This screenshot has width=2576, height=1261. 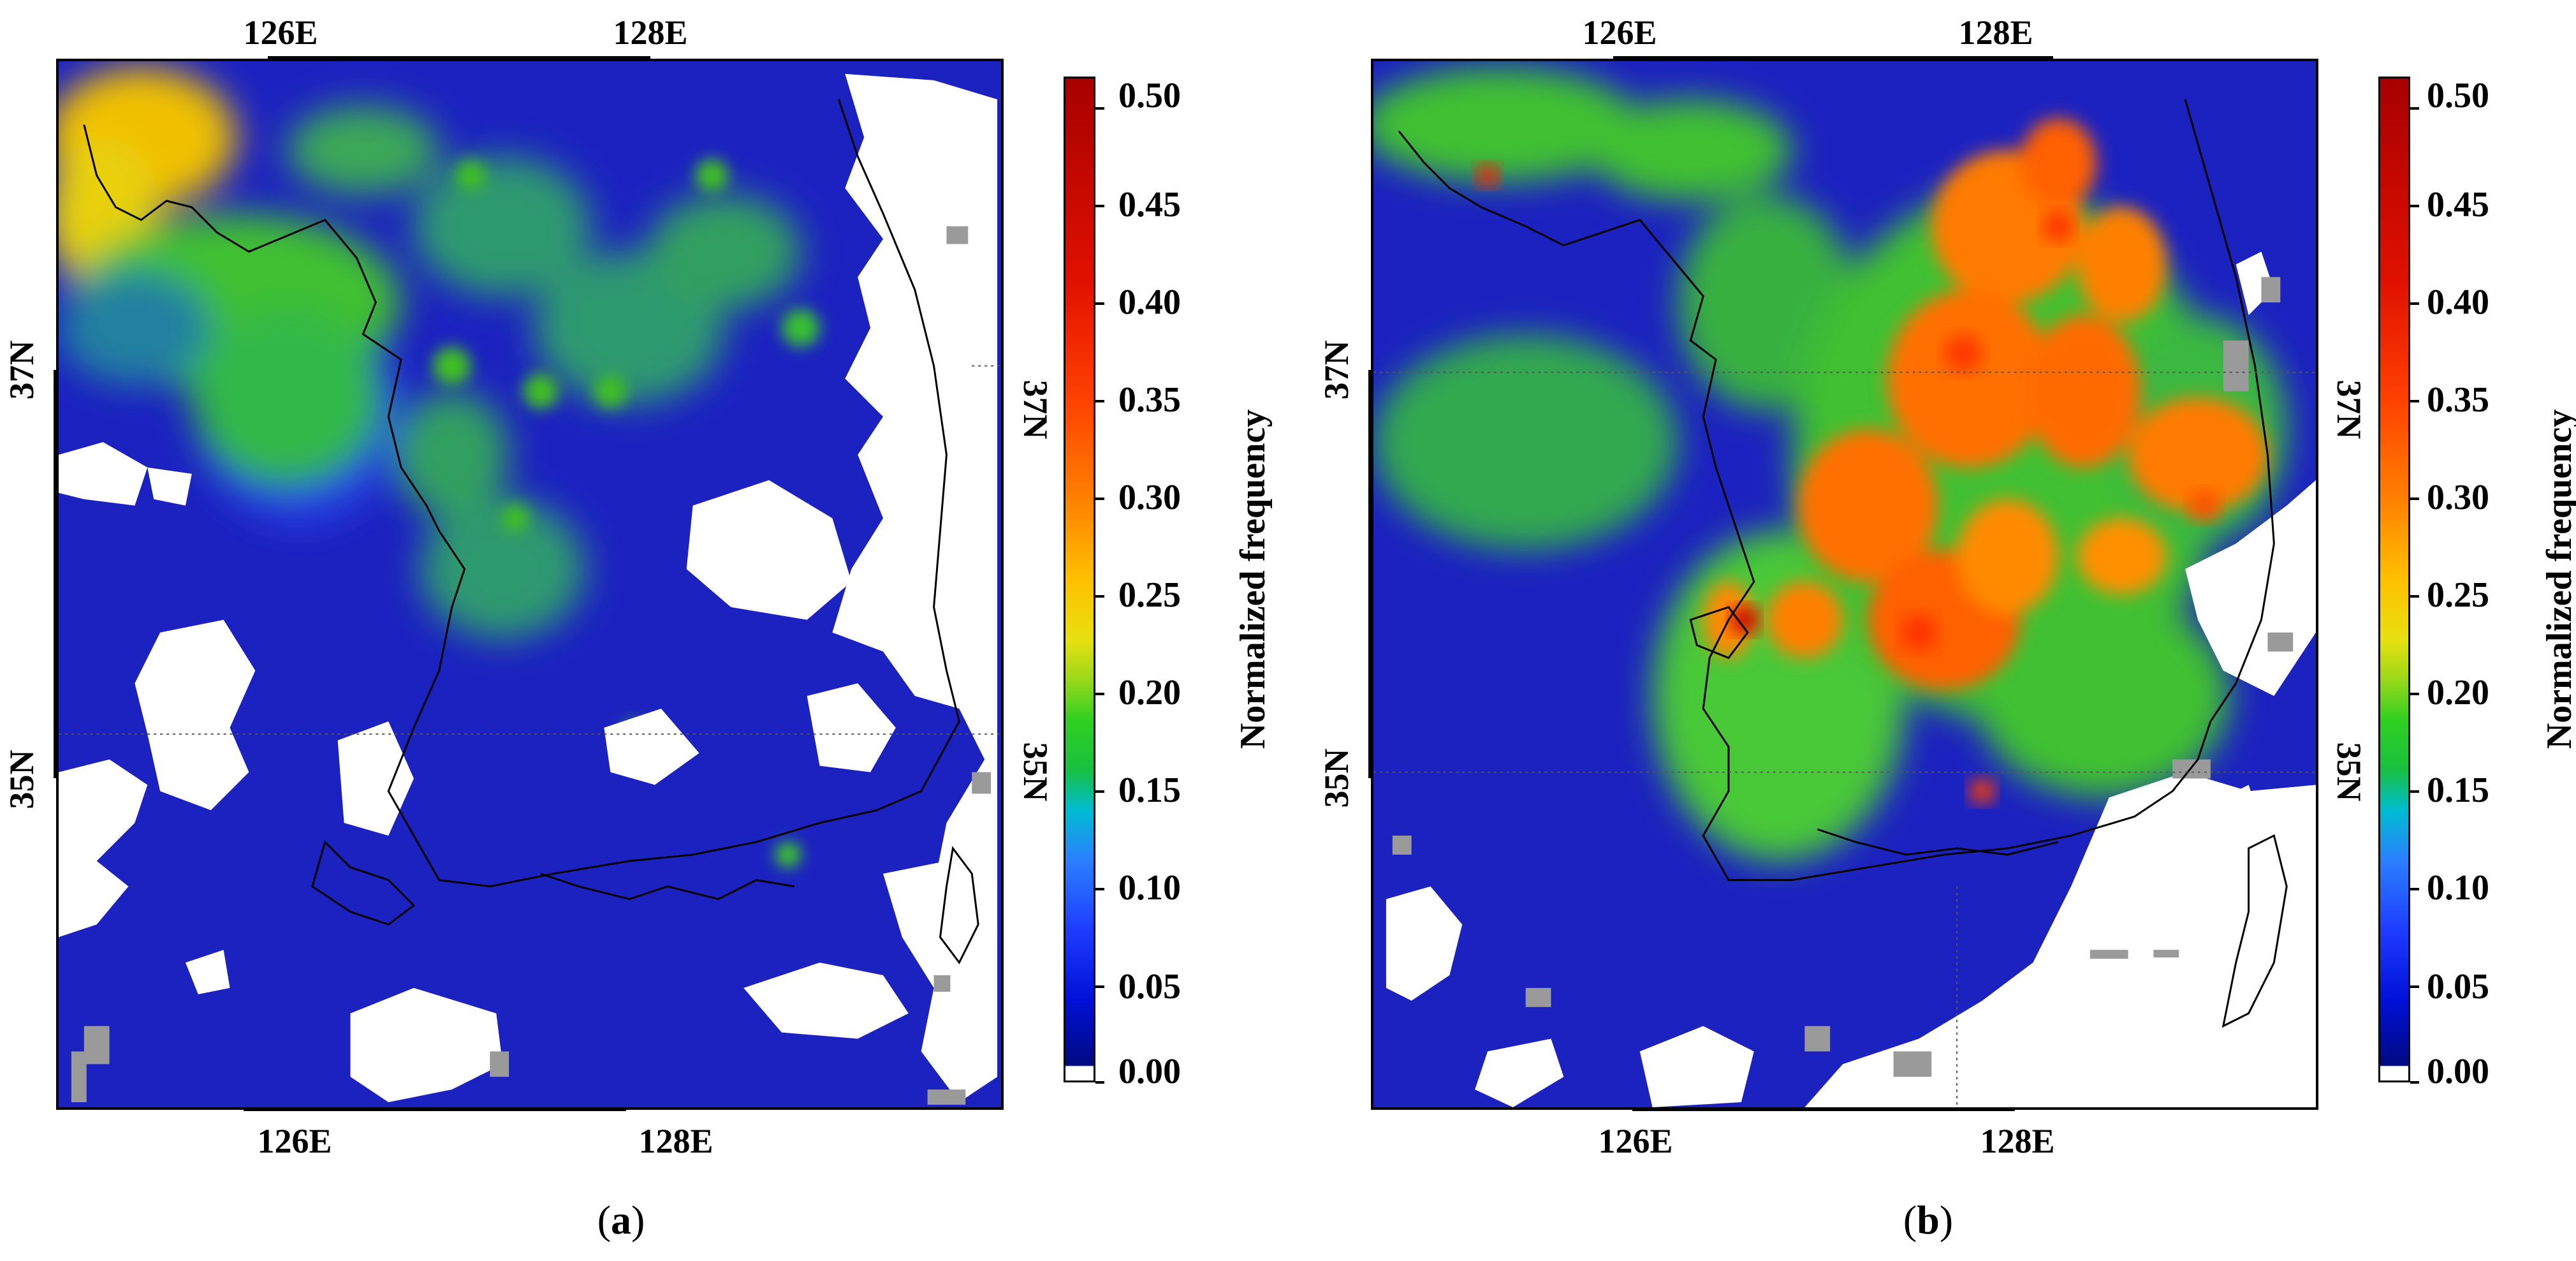 What do you see at coordinates (1985, 404) in the screenshot?
I see `high-frequency-cores` at bounding box center [1985, 404].